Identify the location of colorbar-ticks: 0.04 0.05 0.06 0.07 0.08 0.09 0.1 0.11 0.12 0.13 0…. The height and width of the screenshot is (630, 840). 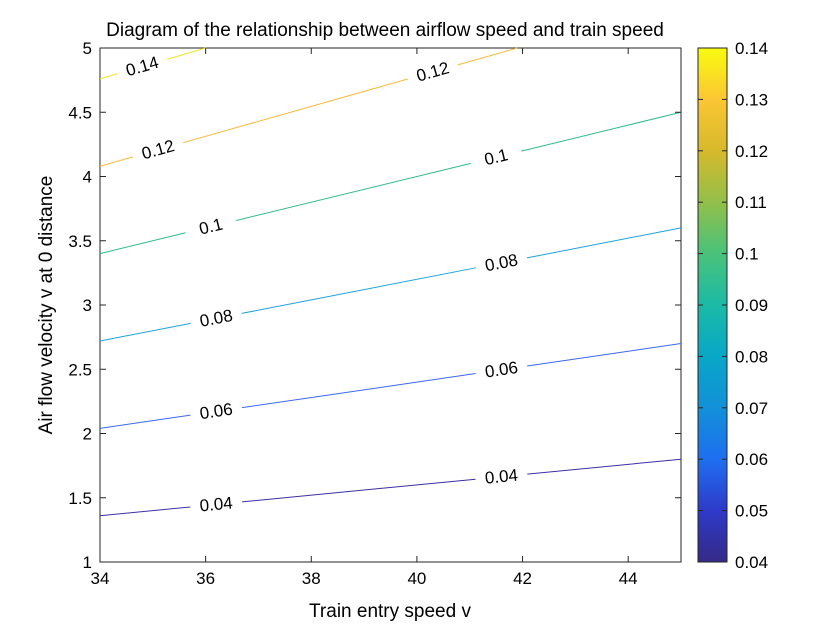
(733, 305).